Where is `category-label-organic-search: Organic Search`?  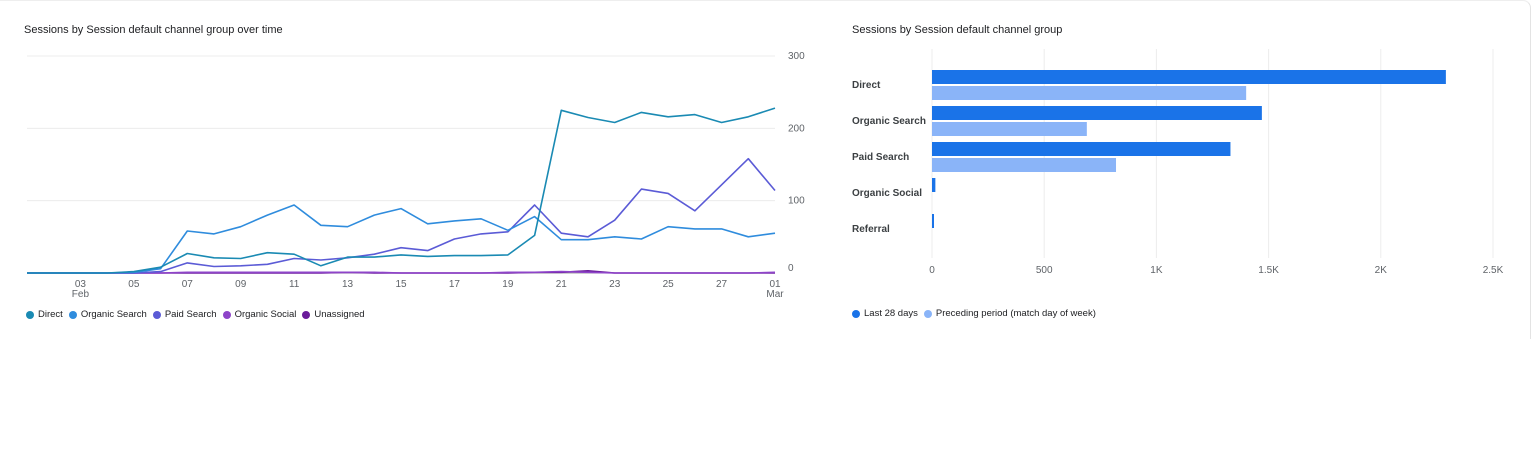 category-label-organic-search: Organic Search is located at coordinates (889, 121).